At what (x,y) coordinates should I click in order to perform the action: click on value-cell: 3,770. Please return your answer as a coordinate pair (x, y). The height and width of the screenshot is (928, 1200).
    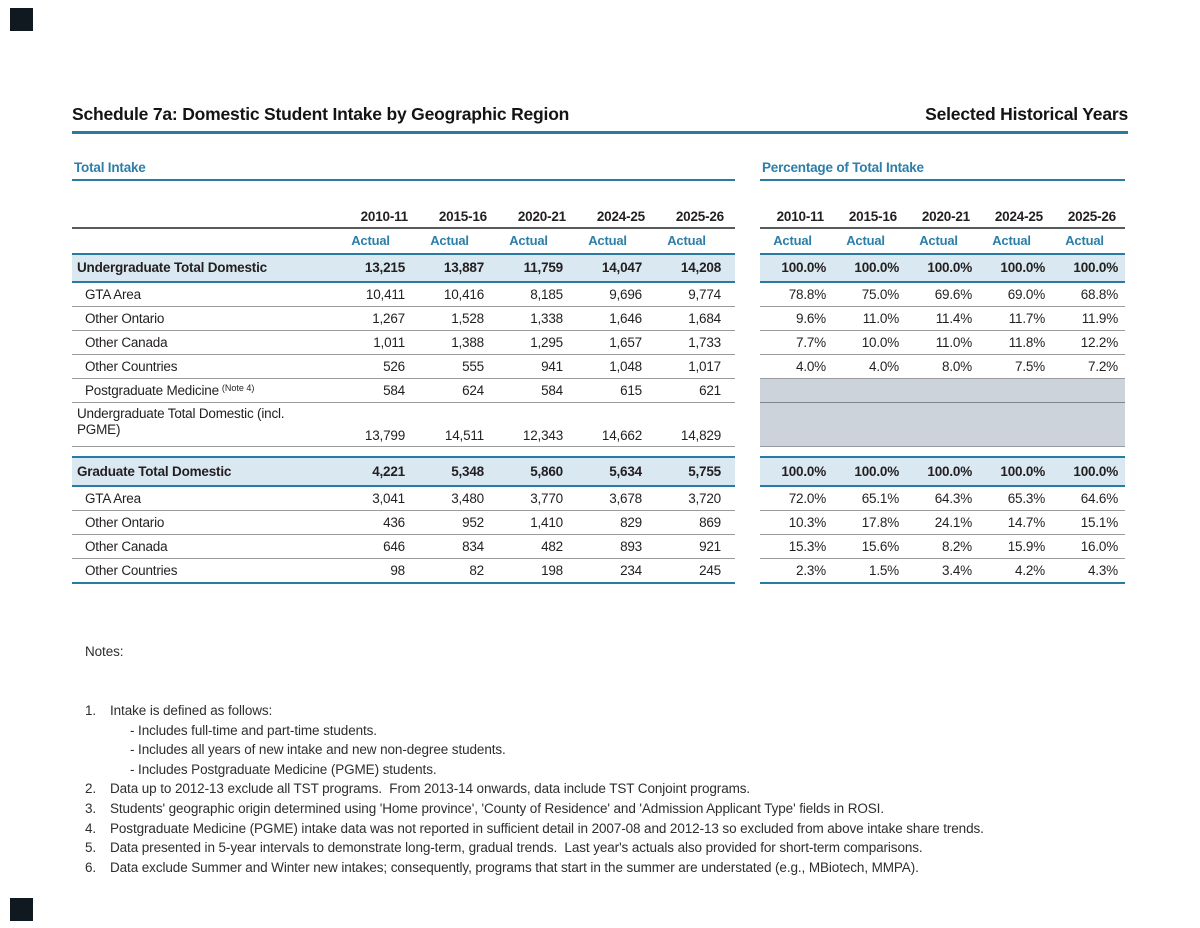
    Looking at the image, I should click on (546, 498).